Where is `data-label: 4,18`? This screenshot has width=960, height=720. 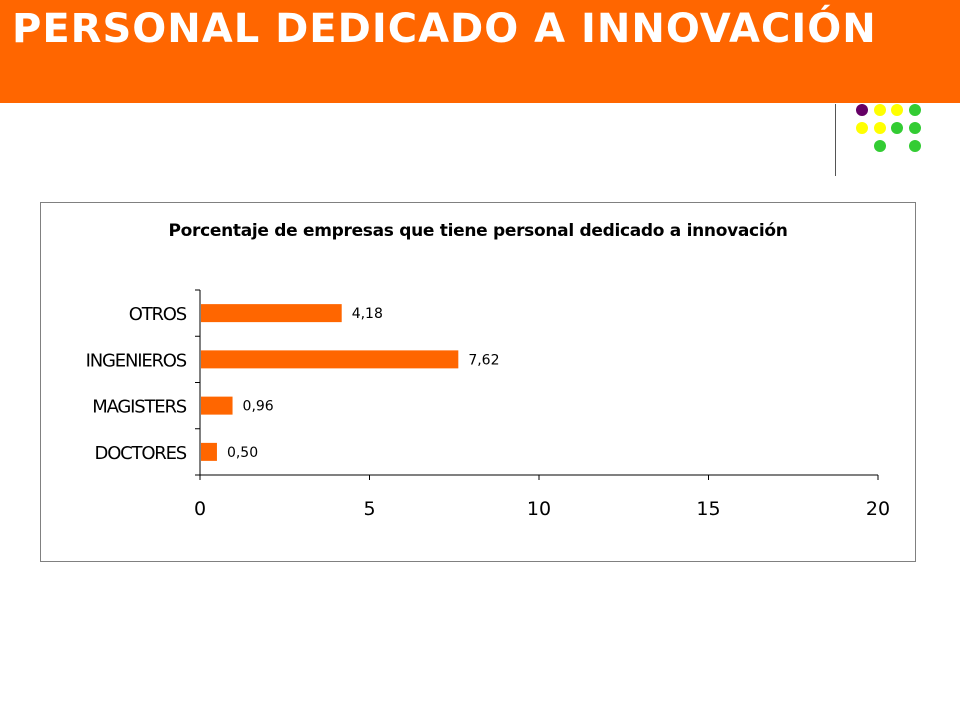 data-label: 4,18 is located at coordinates (367, 314).